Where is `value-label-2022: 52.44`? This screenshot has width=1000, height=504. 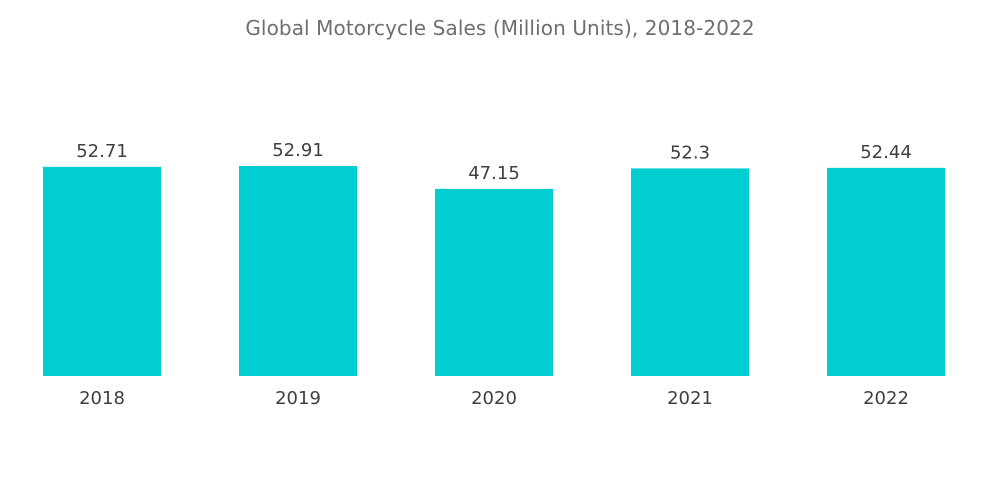
value-label-2022: 52.44 is located at coordinates (886, 152).